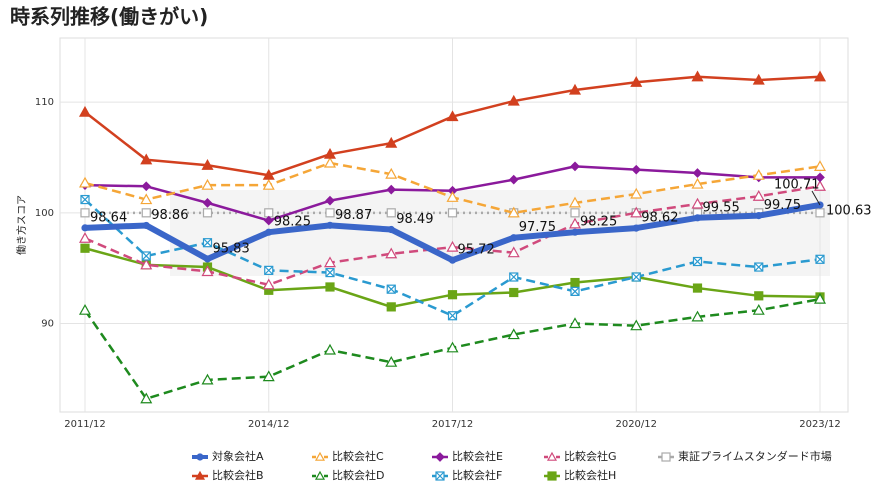 The width and height of the screenshot is (884, 501). Describe the element at coordinates (292, 222) in the screenshot. I see `data-label: 98.25` at that location.